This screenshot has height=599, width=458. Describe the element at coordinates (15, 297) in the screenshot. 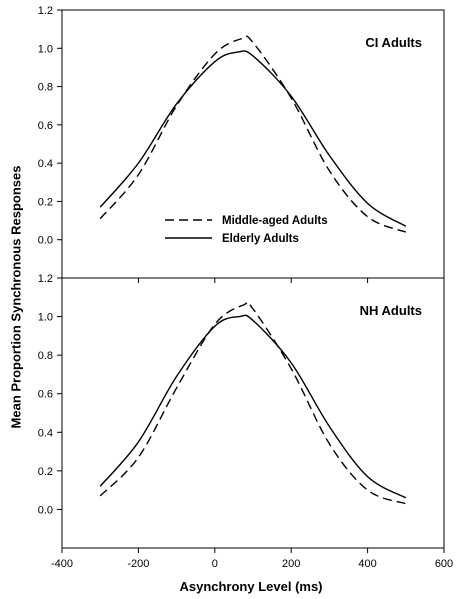

I see `y-axis-label: Mean Proportion Synchronous Responses` at that location.